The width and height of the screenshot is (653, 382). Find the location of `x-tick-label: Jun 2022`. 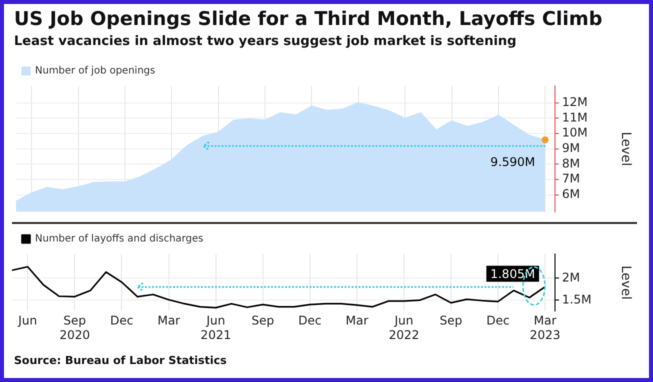

x-tick-label: Jun 2022 is located at coordinates (404, 328).